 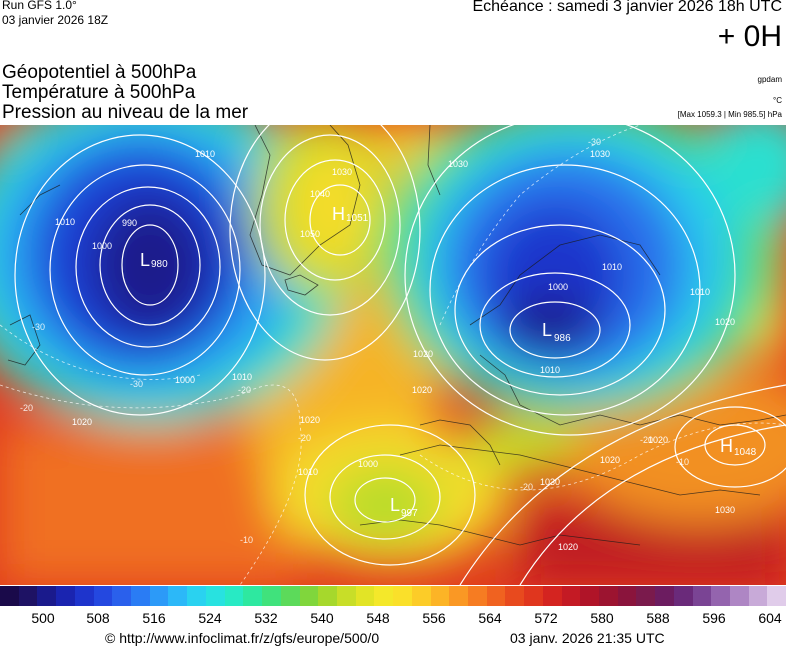 I want to click on title-temperature: Température à 500hPa, so click(x=99, y=92).